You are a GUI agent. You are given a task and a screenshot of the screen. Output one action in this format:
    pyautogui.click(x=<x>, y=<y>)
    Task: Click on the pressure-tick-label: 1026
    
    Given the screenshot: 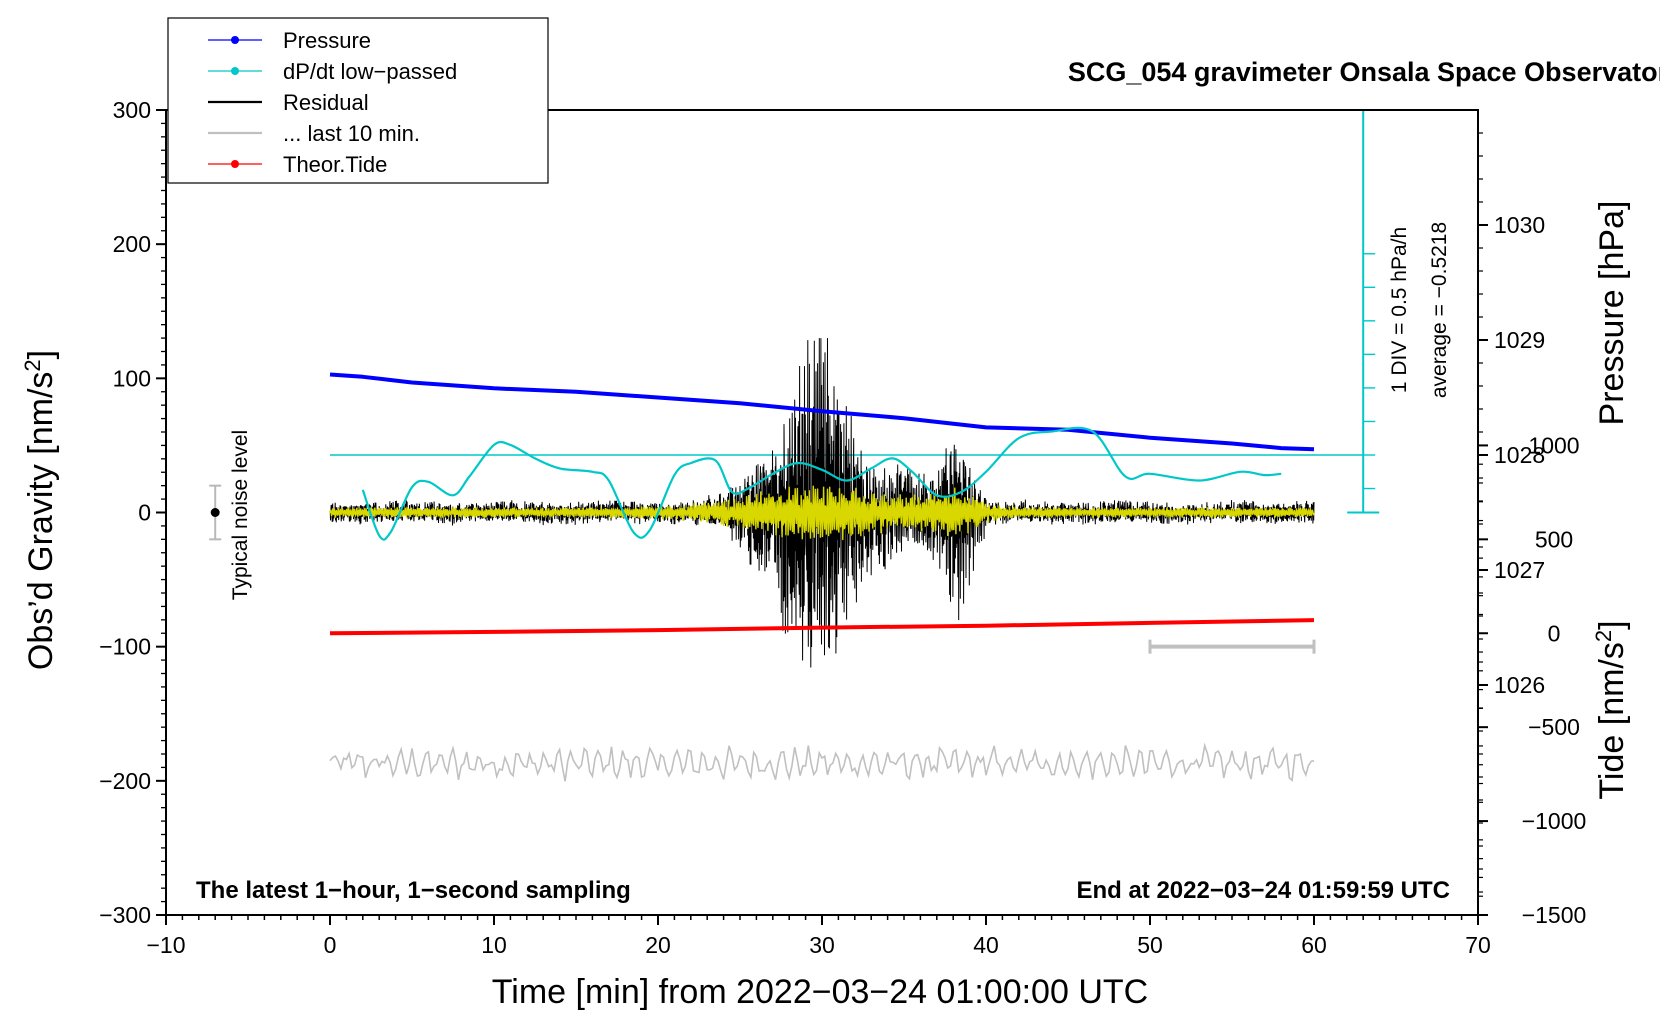 What is the action you would take?
    pyautogui.click(x=1519, y=685)
    